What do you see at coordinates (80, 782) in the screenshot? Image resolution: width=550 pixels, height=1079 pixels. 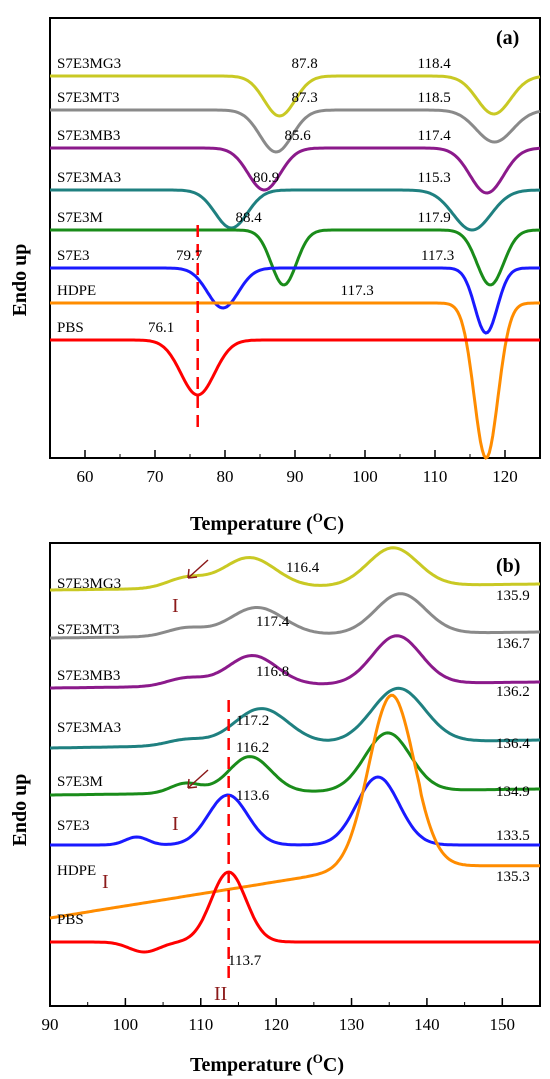 I see `panel-b-series-label: S7E3M` at bounding box center [80, 782].